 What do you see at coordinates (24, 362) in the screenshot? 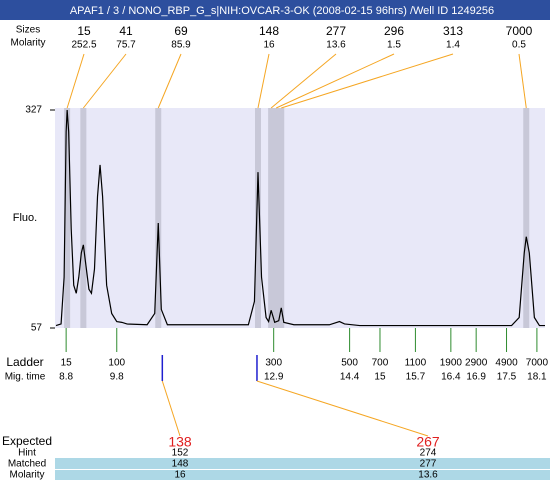
I see `ladder-label: Ladder` at bounding box center [24, 362].